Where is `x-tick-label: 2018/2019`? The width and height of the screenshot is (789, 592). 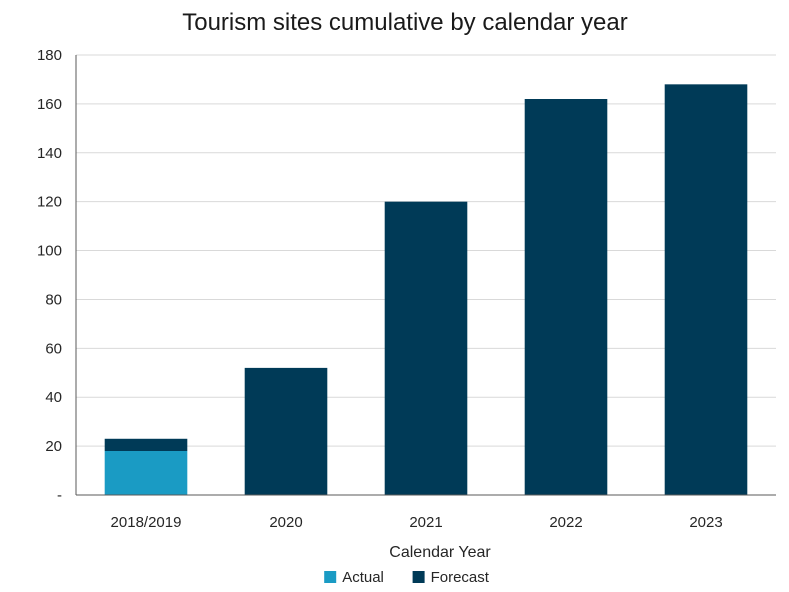
x-tick-label: 2018/2019 is located at coordinates (146, 522).